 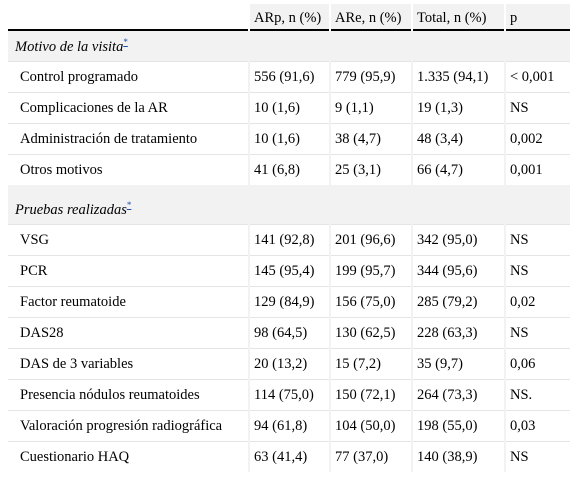 I want to click on cell-total: 19 (1,3), so click(x=458, y=108).